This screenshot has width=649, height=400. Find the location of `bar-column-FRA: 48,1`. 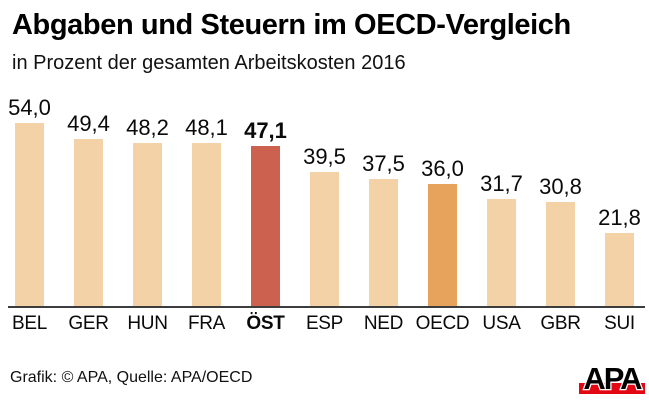

bar-column-FRA: 48,1 is located at coordinates (206, 212).